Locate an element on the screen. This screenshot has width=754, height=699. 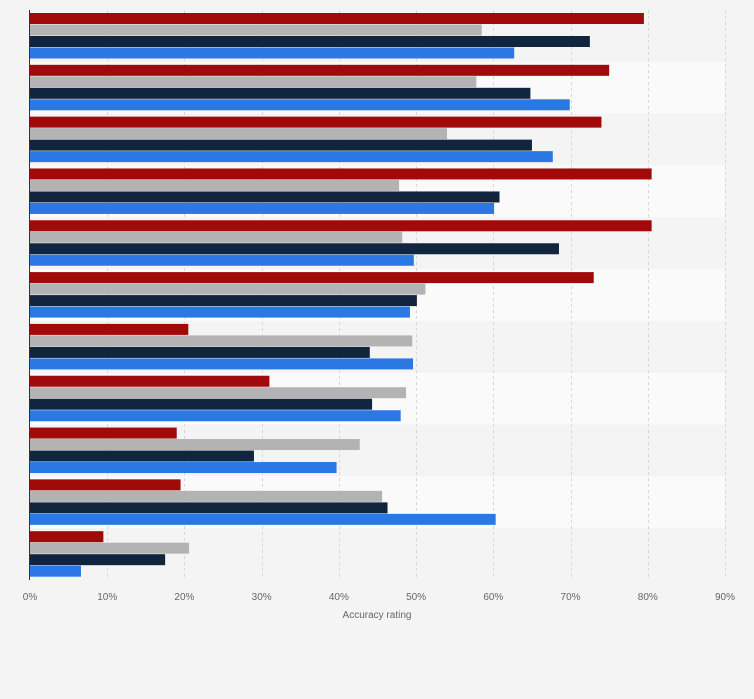
category-band is located at coordinates (377, 554).